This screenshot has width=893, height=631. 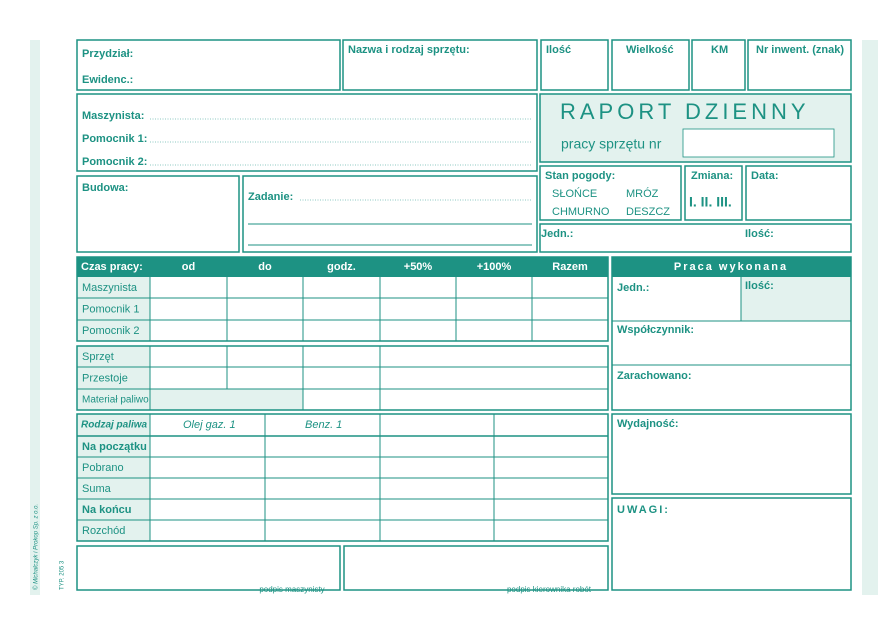 What do you see at coordinates (114, 162) in the screenshot?
I see `label: Pomocnik 2:` at bounding box center [114, 162].